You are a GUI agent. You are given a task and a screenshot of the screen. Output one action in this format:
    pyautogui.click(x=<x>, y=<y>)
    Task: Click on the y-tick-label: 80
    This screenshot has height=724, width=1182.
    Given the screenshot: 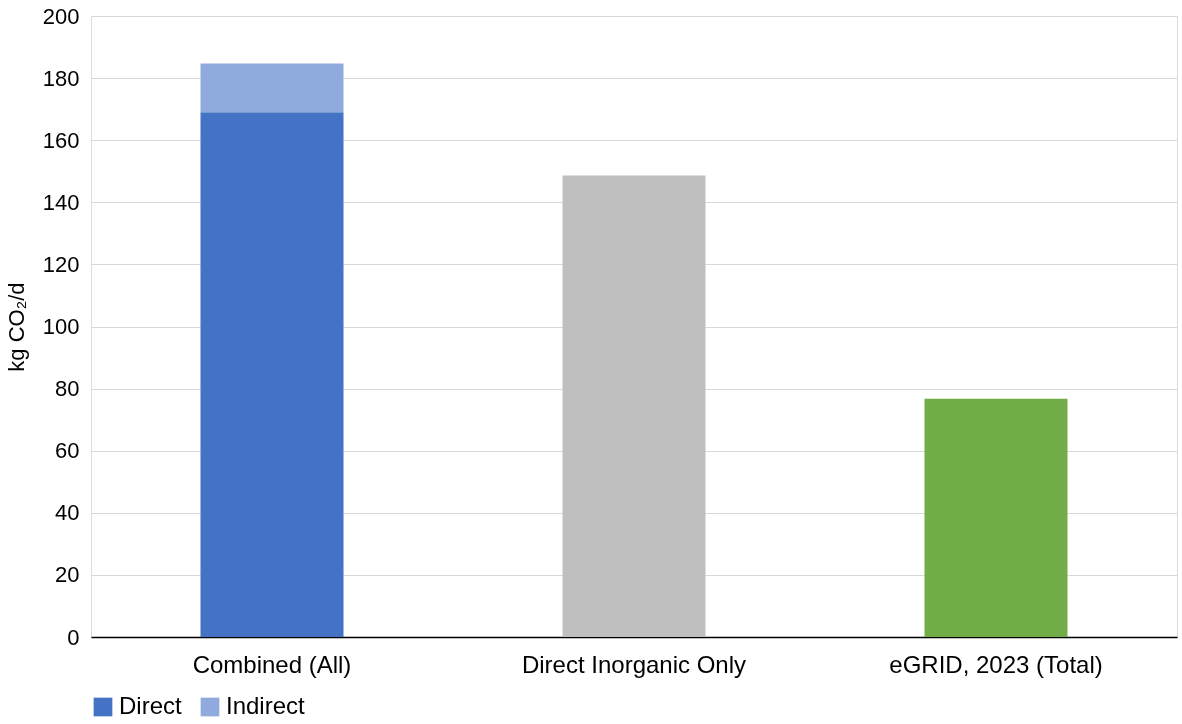 What is the action you would take?
    pyautogui.click(x=67, y=389)
    